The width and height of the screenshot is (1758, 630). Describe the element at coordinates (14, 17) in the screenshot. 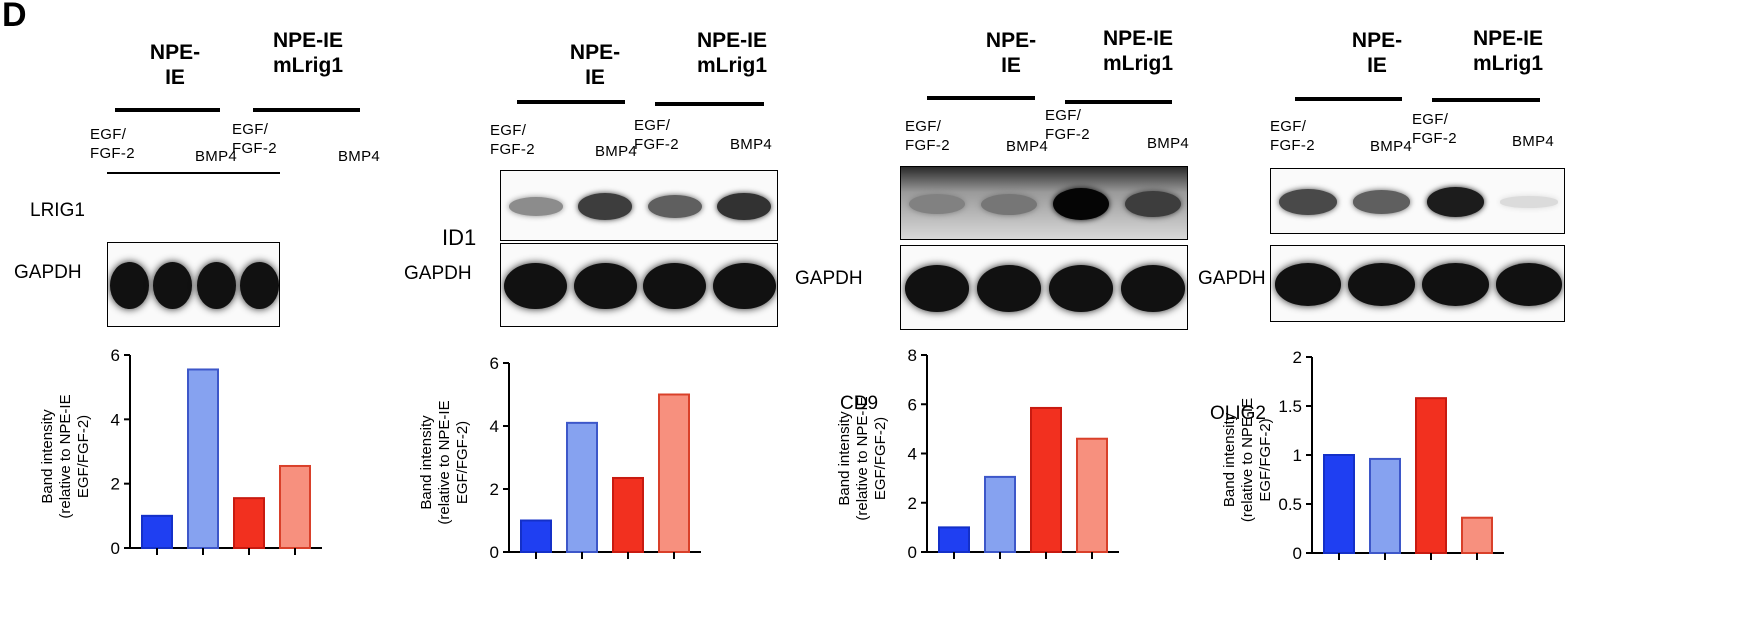

I see `panel-letter: D` at that location.